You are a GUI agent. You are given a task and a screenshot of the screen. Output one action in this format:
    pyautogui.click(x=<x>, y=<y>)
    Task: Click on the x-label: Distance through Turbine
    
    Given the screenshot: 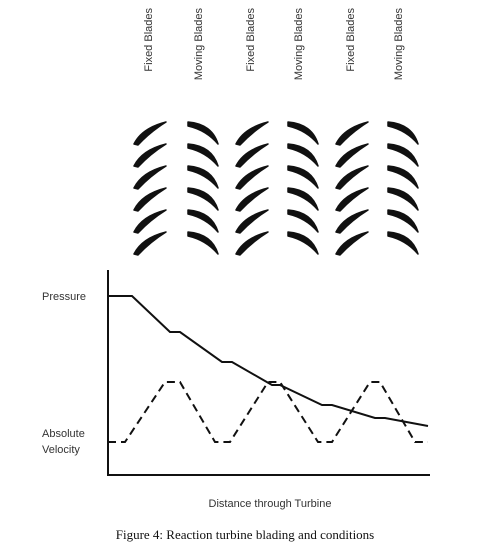 What is the action you would take?
    pyautogui.click(x=270, y=504)
    